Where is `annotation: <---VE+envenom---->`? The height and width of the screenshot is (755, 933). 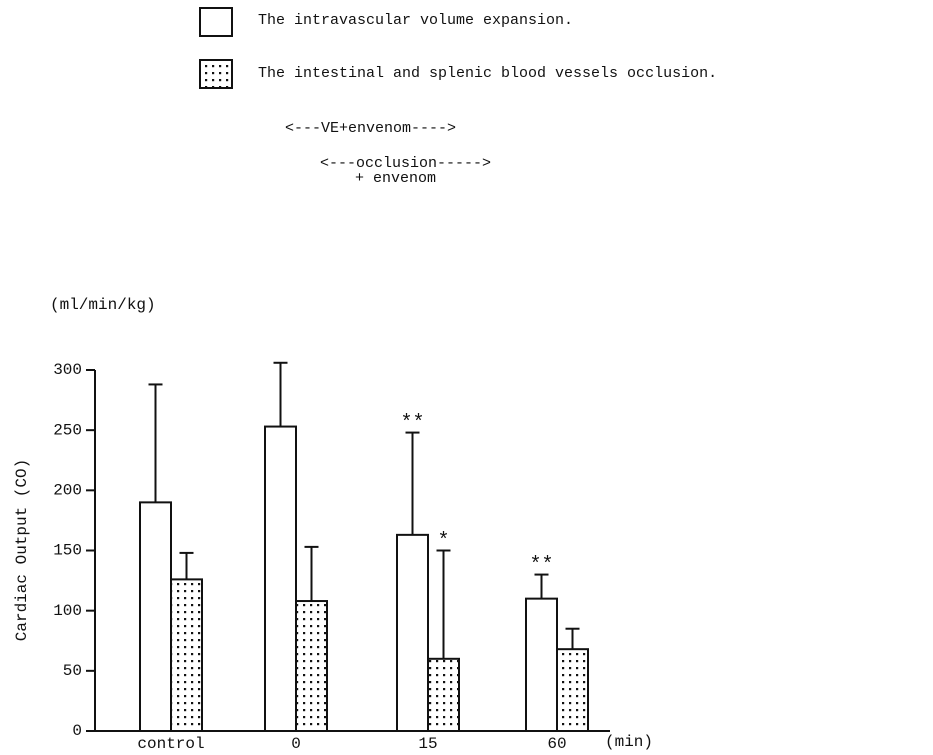
annotation: <---VE+envenom----> is located at coordinates (370, 128).